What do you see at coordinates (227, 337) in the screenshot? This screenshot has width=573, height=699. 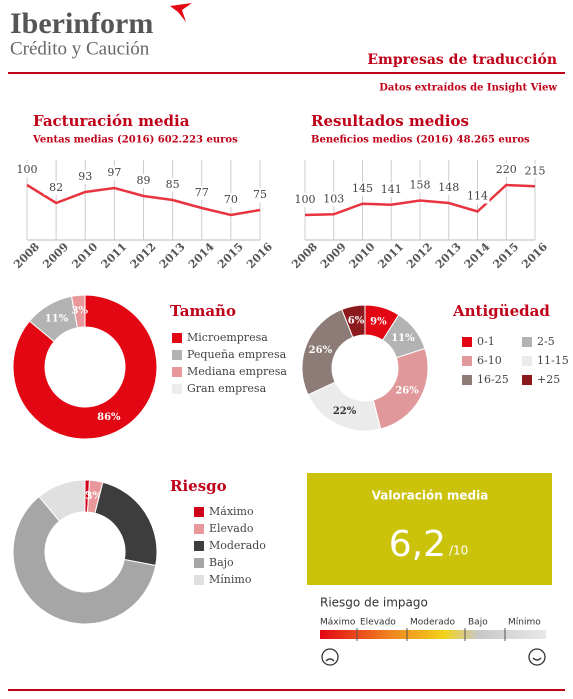 I see `legend-label: Microempresa` at bounding box center [227, 337].